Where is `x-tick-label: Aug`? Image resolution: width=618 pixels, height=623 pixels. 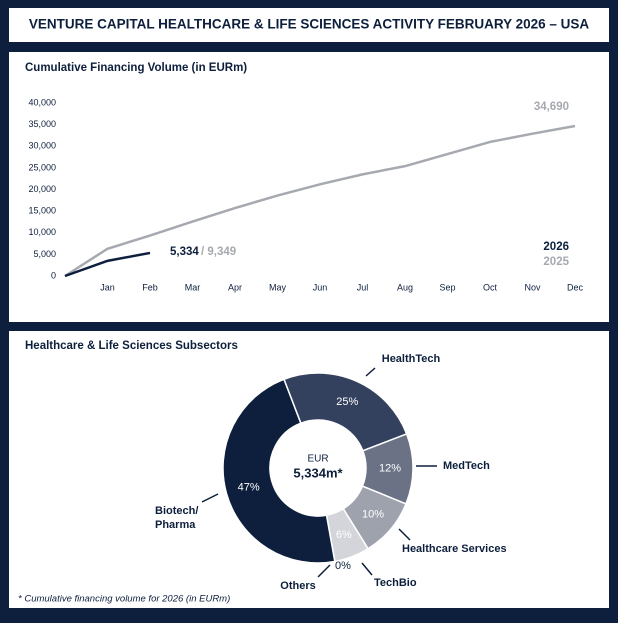 x-tick-label: Aug is located at coordinates (405, 287).